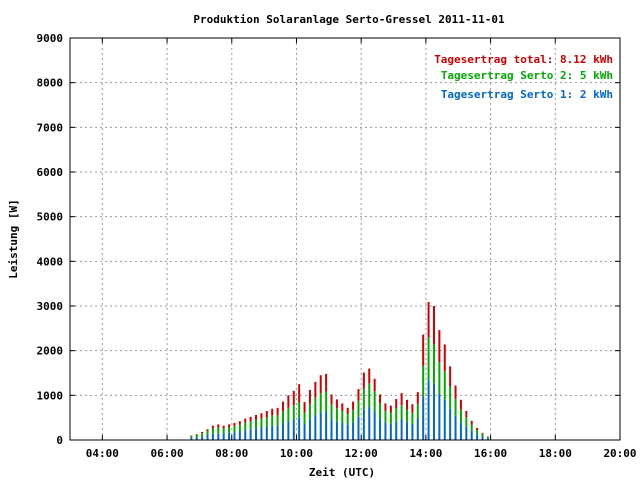  I want to click on x-tick-label: 12:00, so click(361, 453).